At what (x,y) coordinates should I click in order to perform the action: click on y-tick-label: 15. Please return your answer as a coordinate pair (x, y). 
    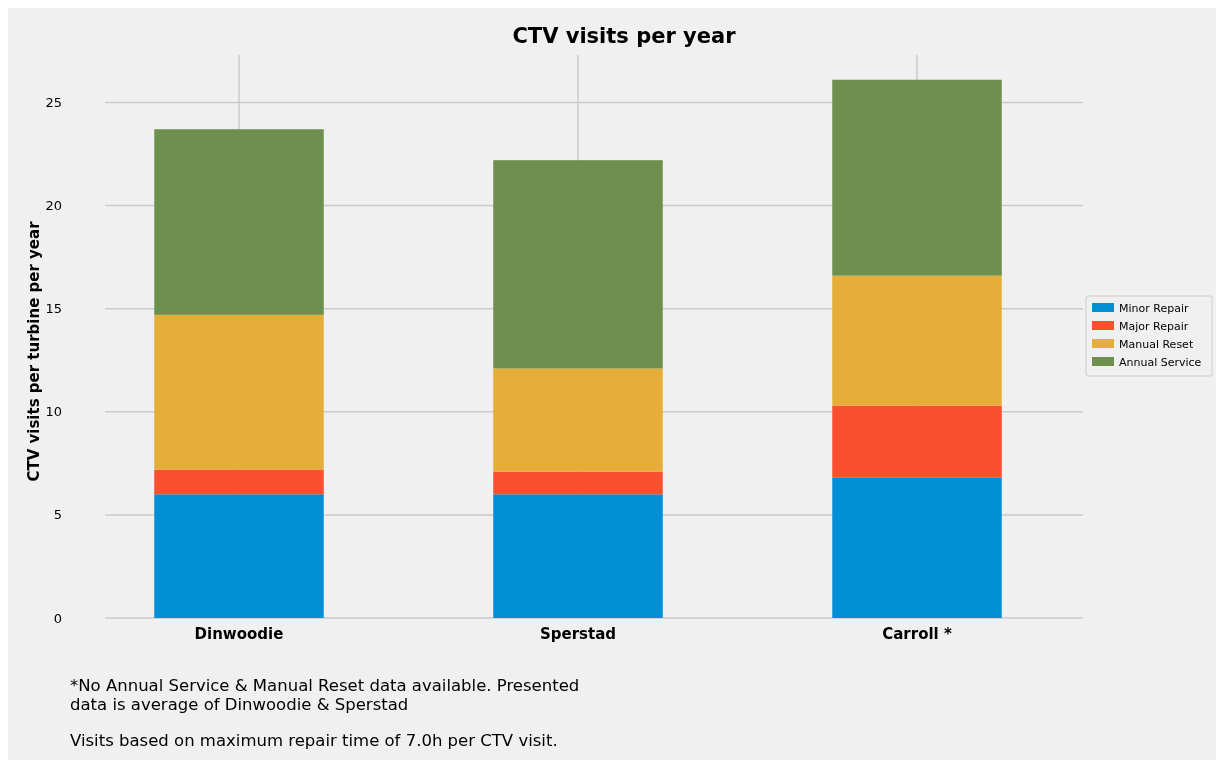
    Looking at the image, I should click on (53, 309).